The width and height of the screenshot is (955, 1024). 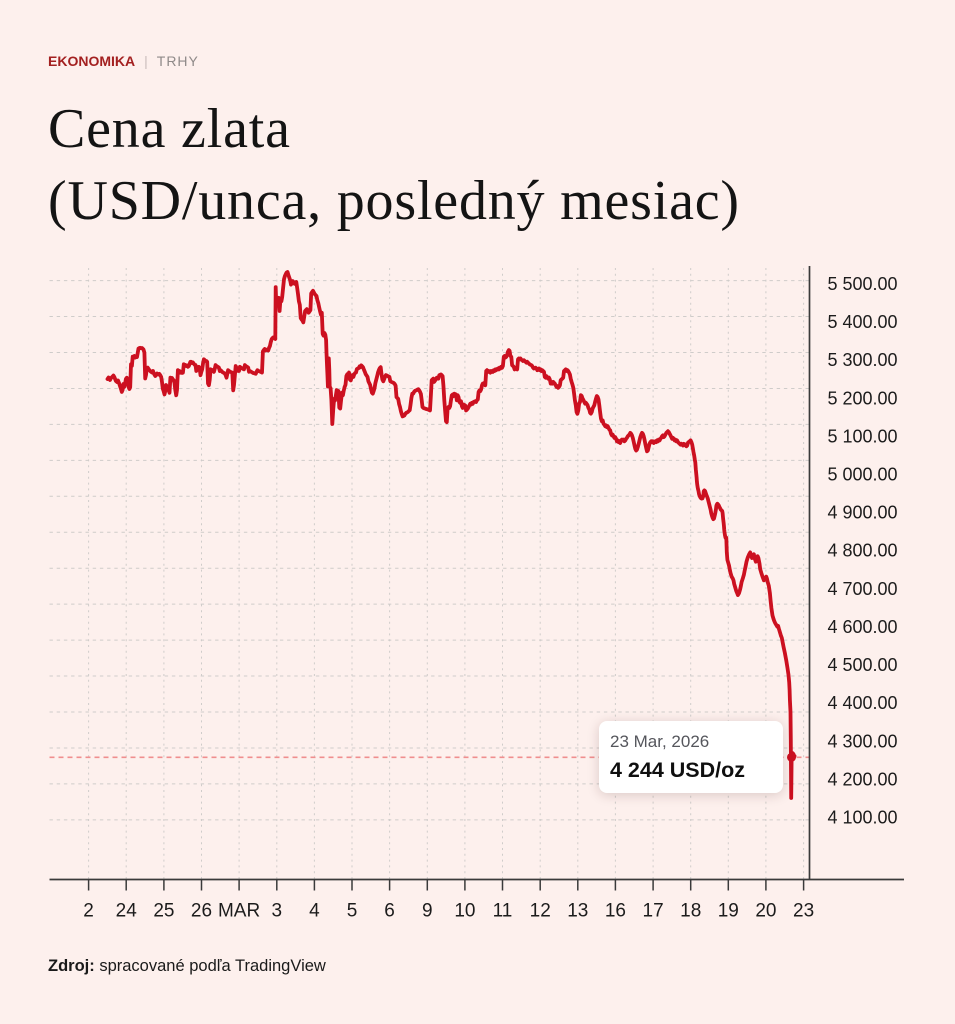 I want to click on svg-text: 12, so click(x=540, y=911).